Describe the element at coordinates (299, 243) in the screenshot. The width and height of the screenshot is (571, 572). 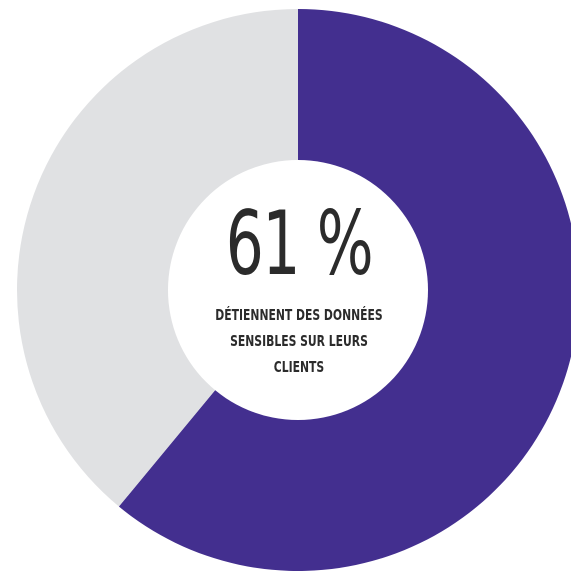
I see `center-value: 61 %` at that location.